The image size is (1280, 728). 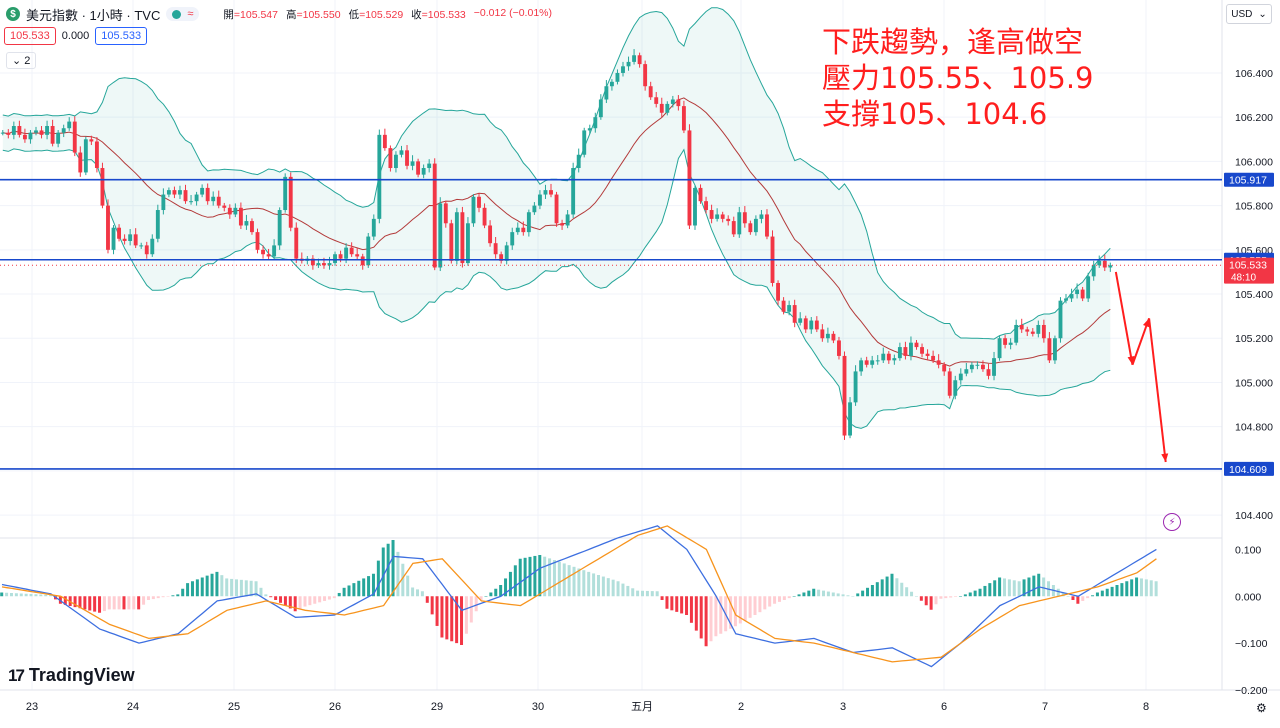 What do you see at coordinates (1249, 14) in the screenshot?
I see `currency-selector: USD ⌄` at bounding box center [1249, 14].